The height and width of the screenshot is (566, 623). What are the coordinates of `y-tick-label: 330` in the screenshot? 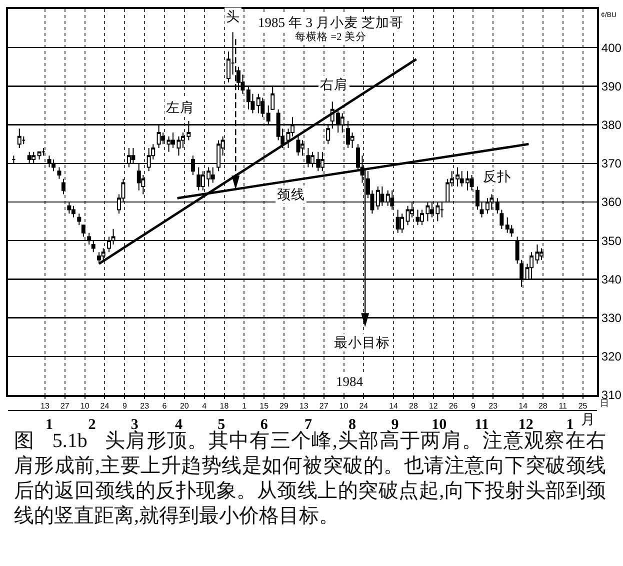 It's located at (611, 317).